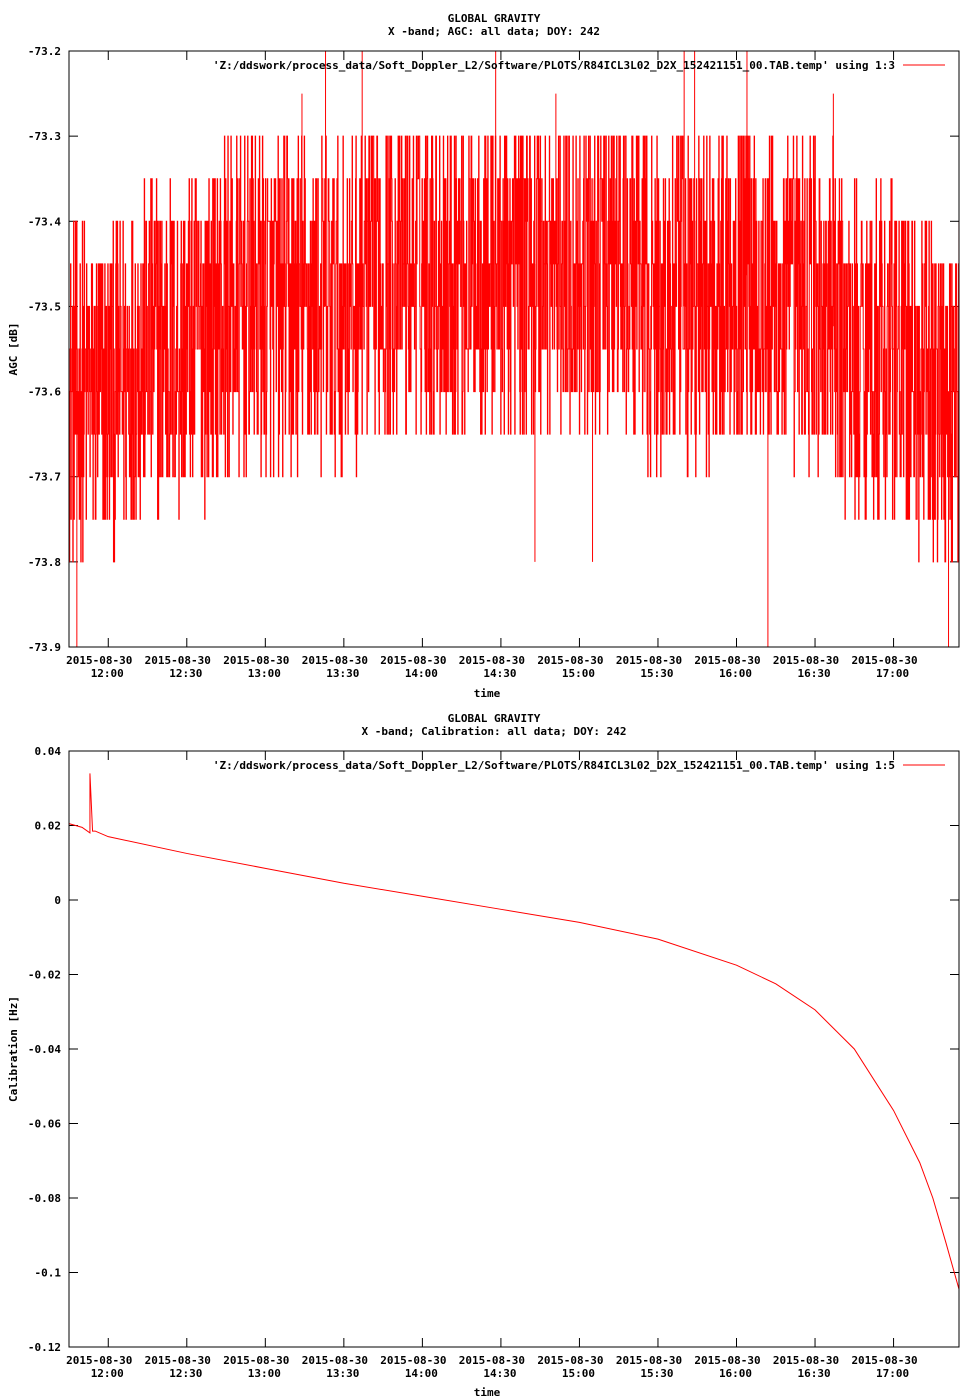 This screenshot has width=980, height=1400. I want to click on y-tick-label: -73.2, so click(44, 51).